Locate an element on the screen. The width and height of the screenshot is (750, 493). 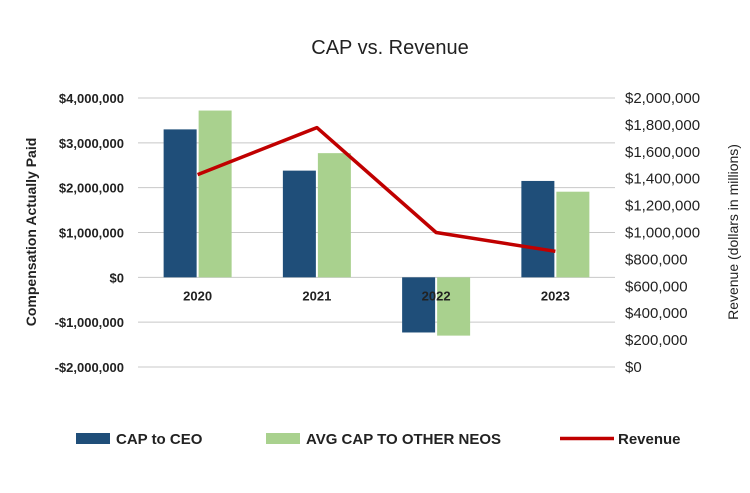
y2-tick-label: $1,200,000 is located at coordinates (662, 206).